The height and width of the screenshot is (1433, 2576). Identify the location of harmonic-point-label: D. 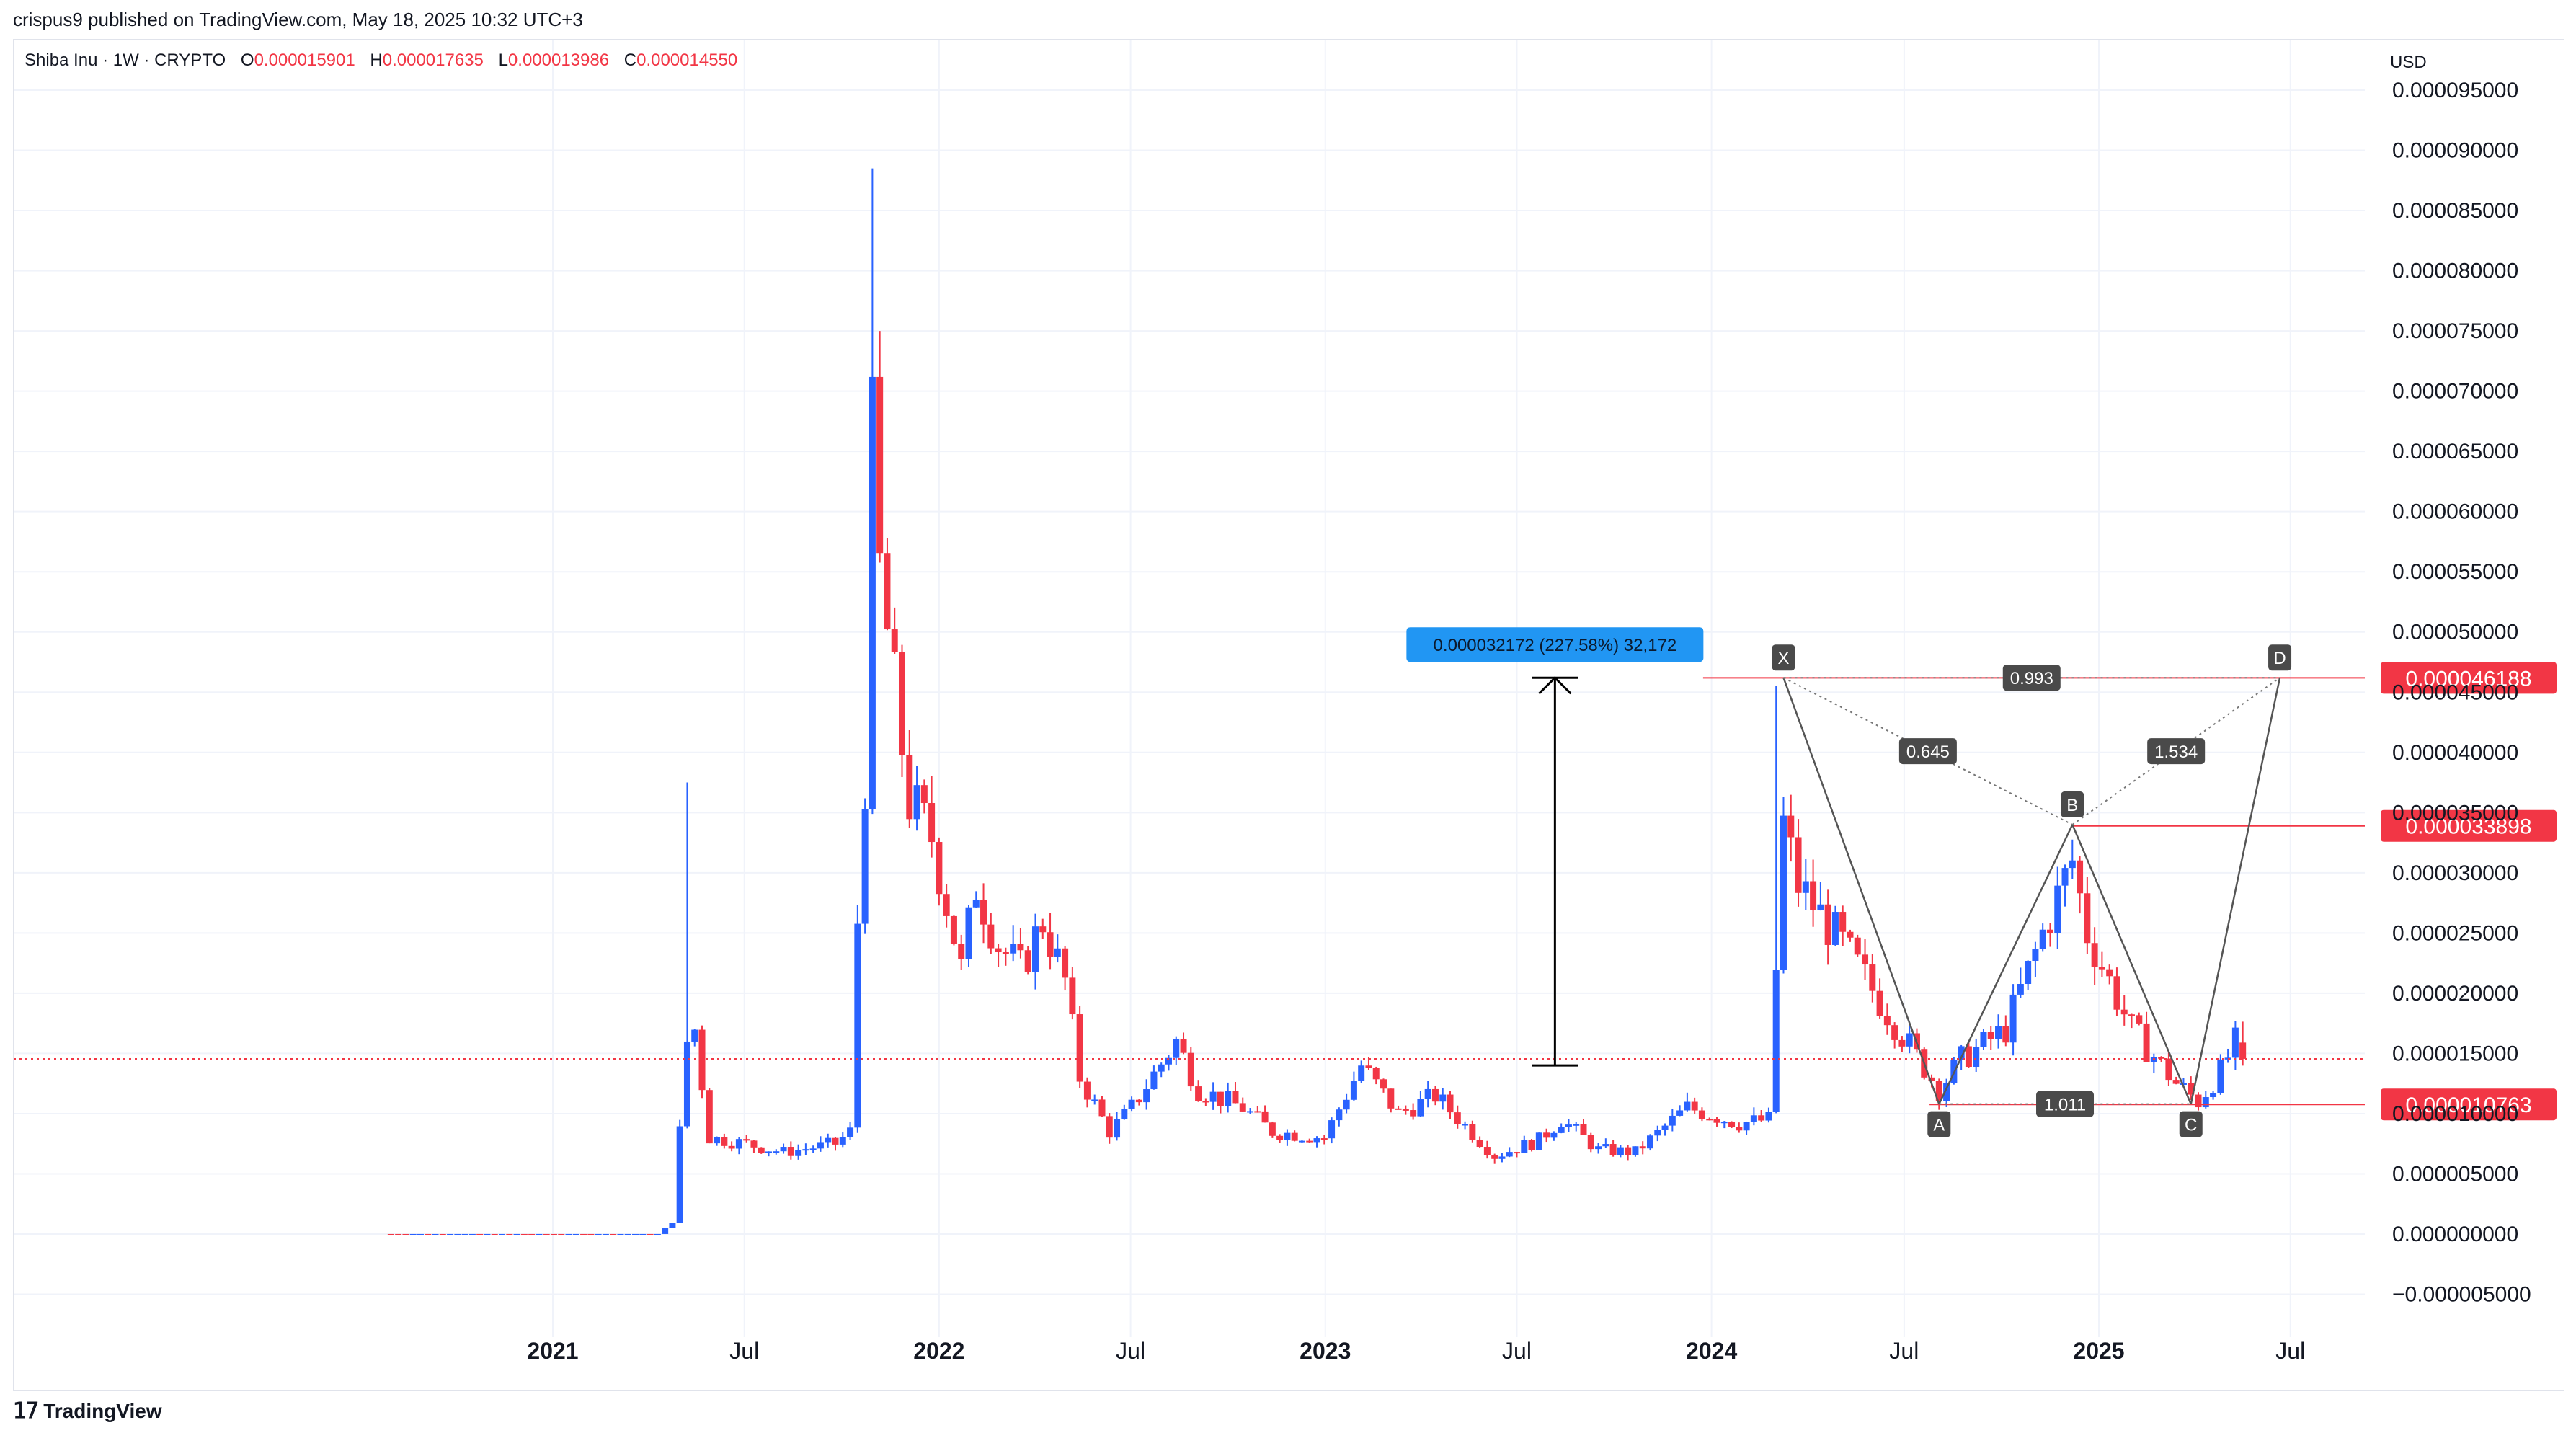
(2279, 658).